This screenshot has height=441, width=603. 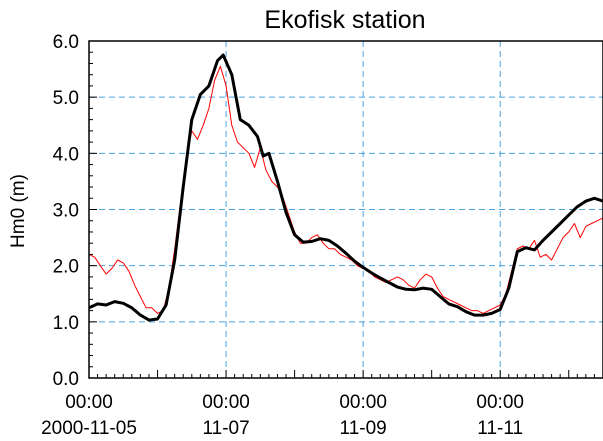 I want to click on x-tick-label-date: 11-09, so click(x=363, y=428).